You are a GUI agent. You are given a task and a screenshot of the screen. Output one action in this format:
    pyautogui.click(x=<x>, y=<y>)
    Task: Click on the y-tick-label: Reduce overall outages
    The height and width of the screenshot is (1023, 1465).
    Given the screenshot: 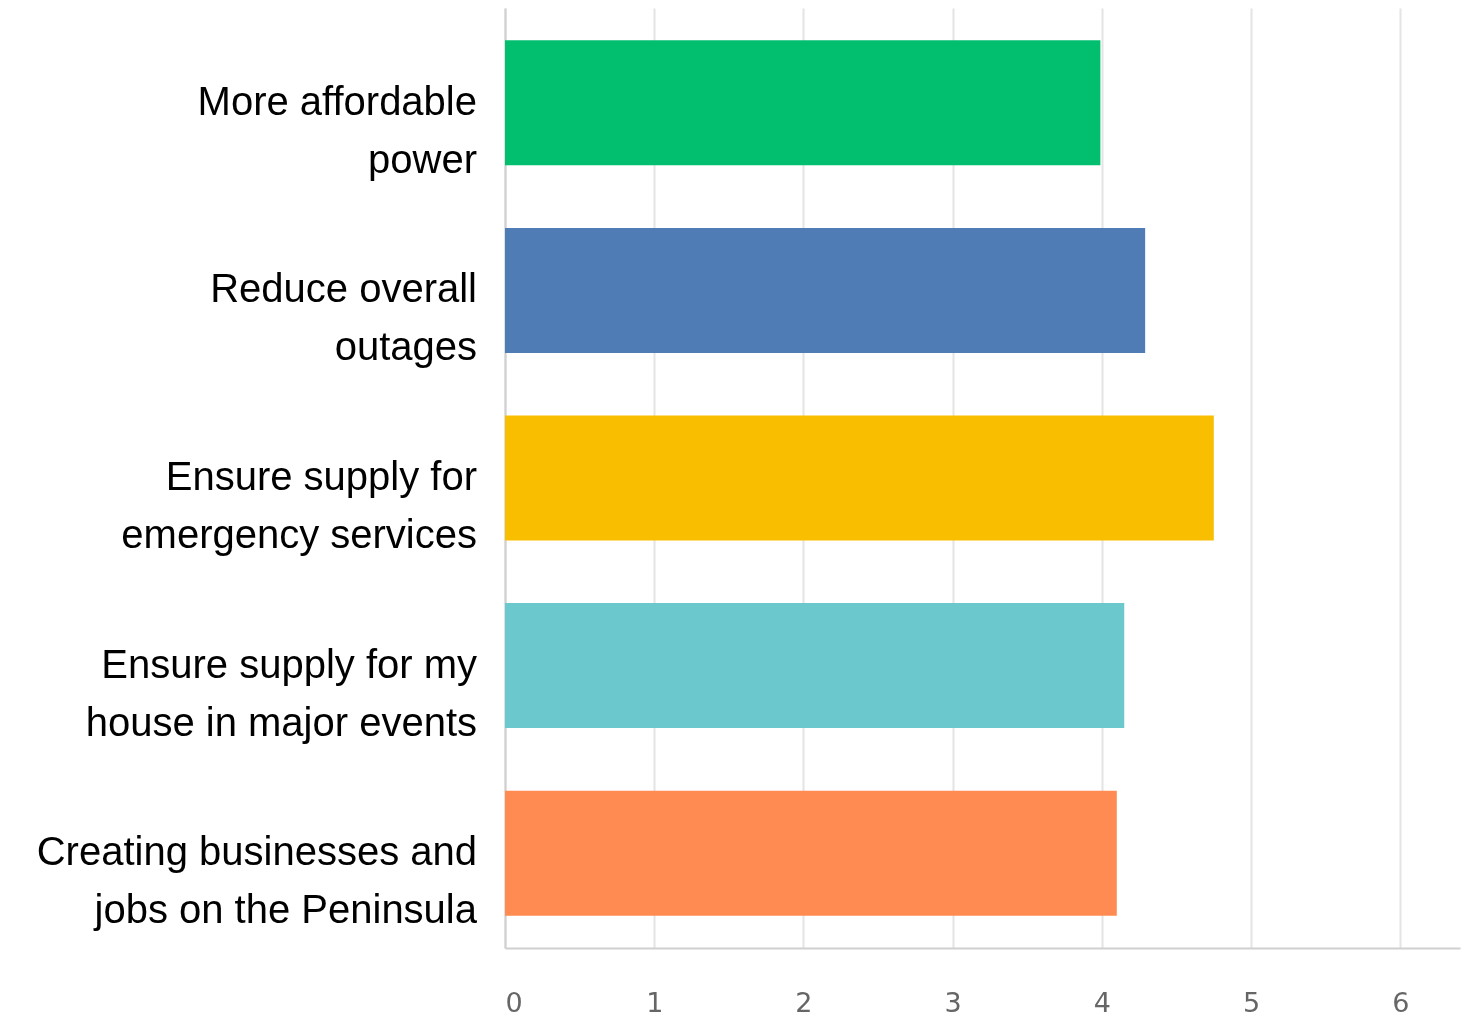 What is the action you would take?
    pyautogui.click(x=343, y=317)
    